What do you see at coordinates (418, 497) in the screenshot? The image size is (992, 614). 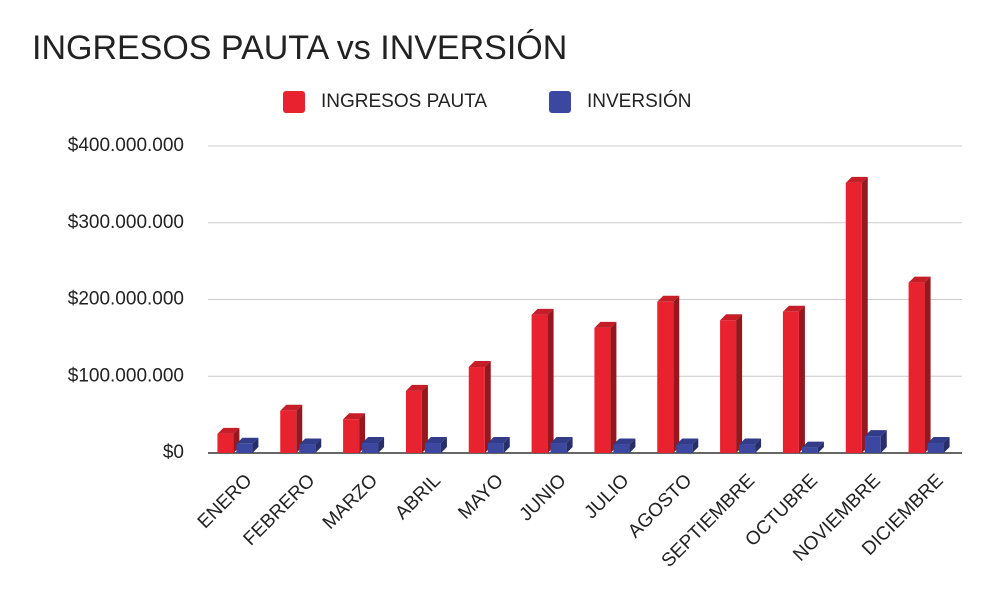 I see `x-tick-label: ABRIL` at bounding box center [418, 497].